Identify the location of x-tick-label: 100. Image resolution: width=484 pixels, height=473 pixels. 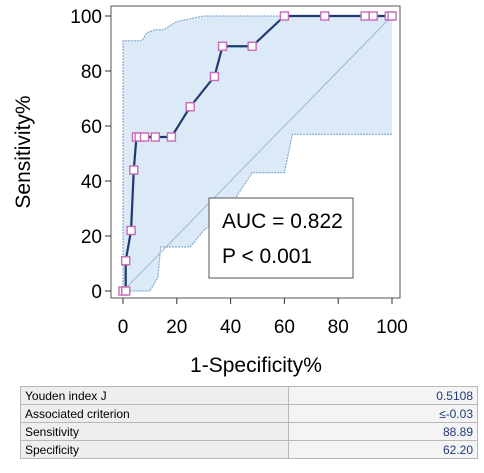
(392, 327).